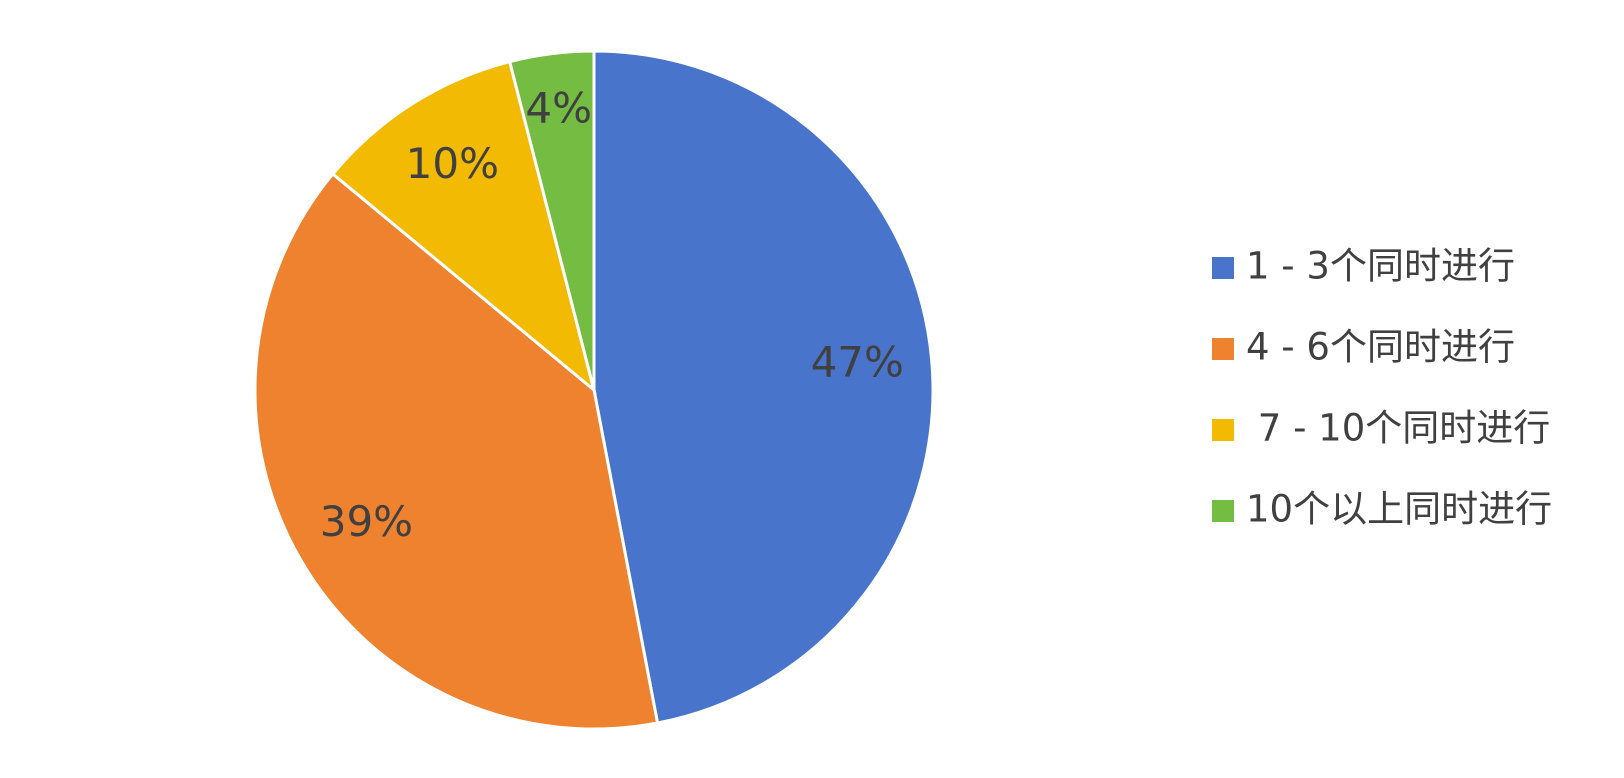 The height and width of the screenshot is (778, 1624). What do you see at coordinates (857, 362) in the screenshot?
I see `value-label: 47%` at bounding box center [857, 362].